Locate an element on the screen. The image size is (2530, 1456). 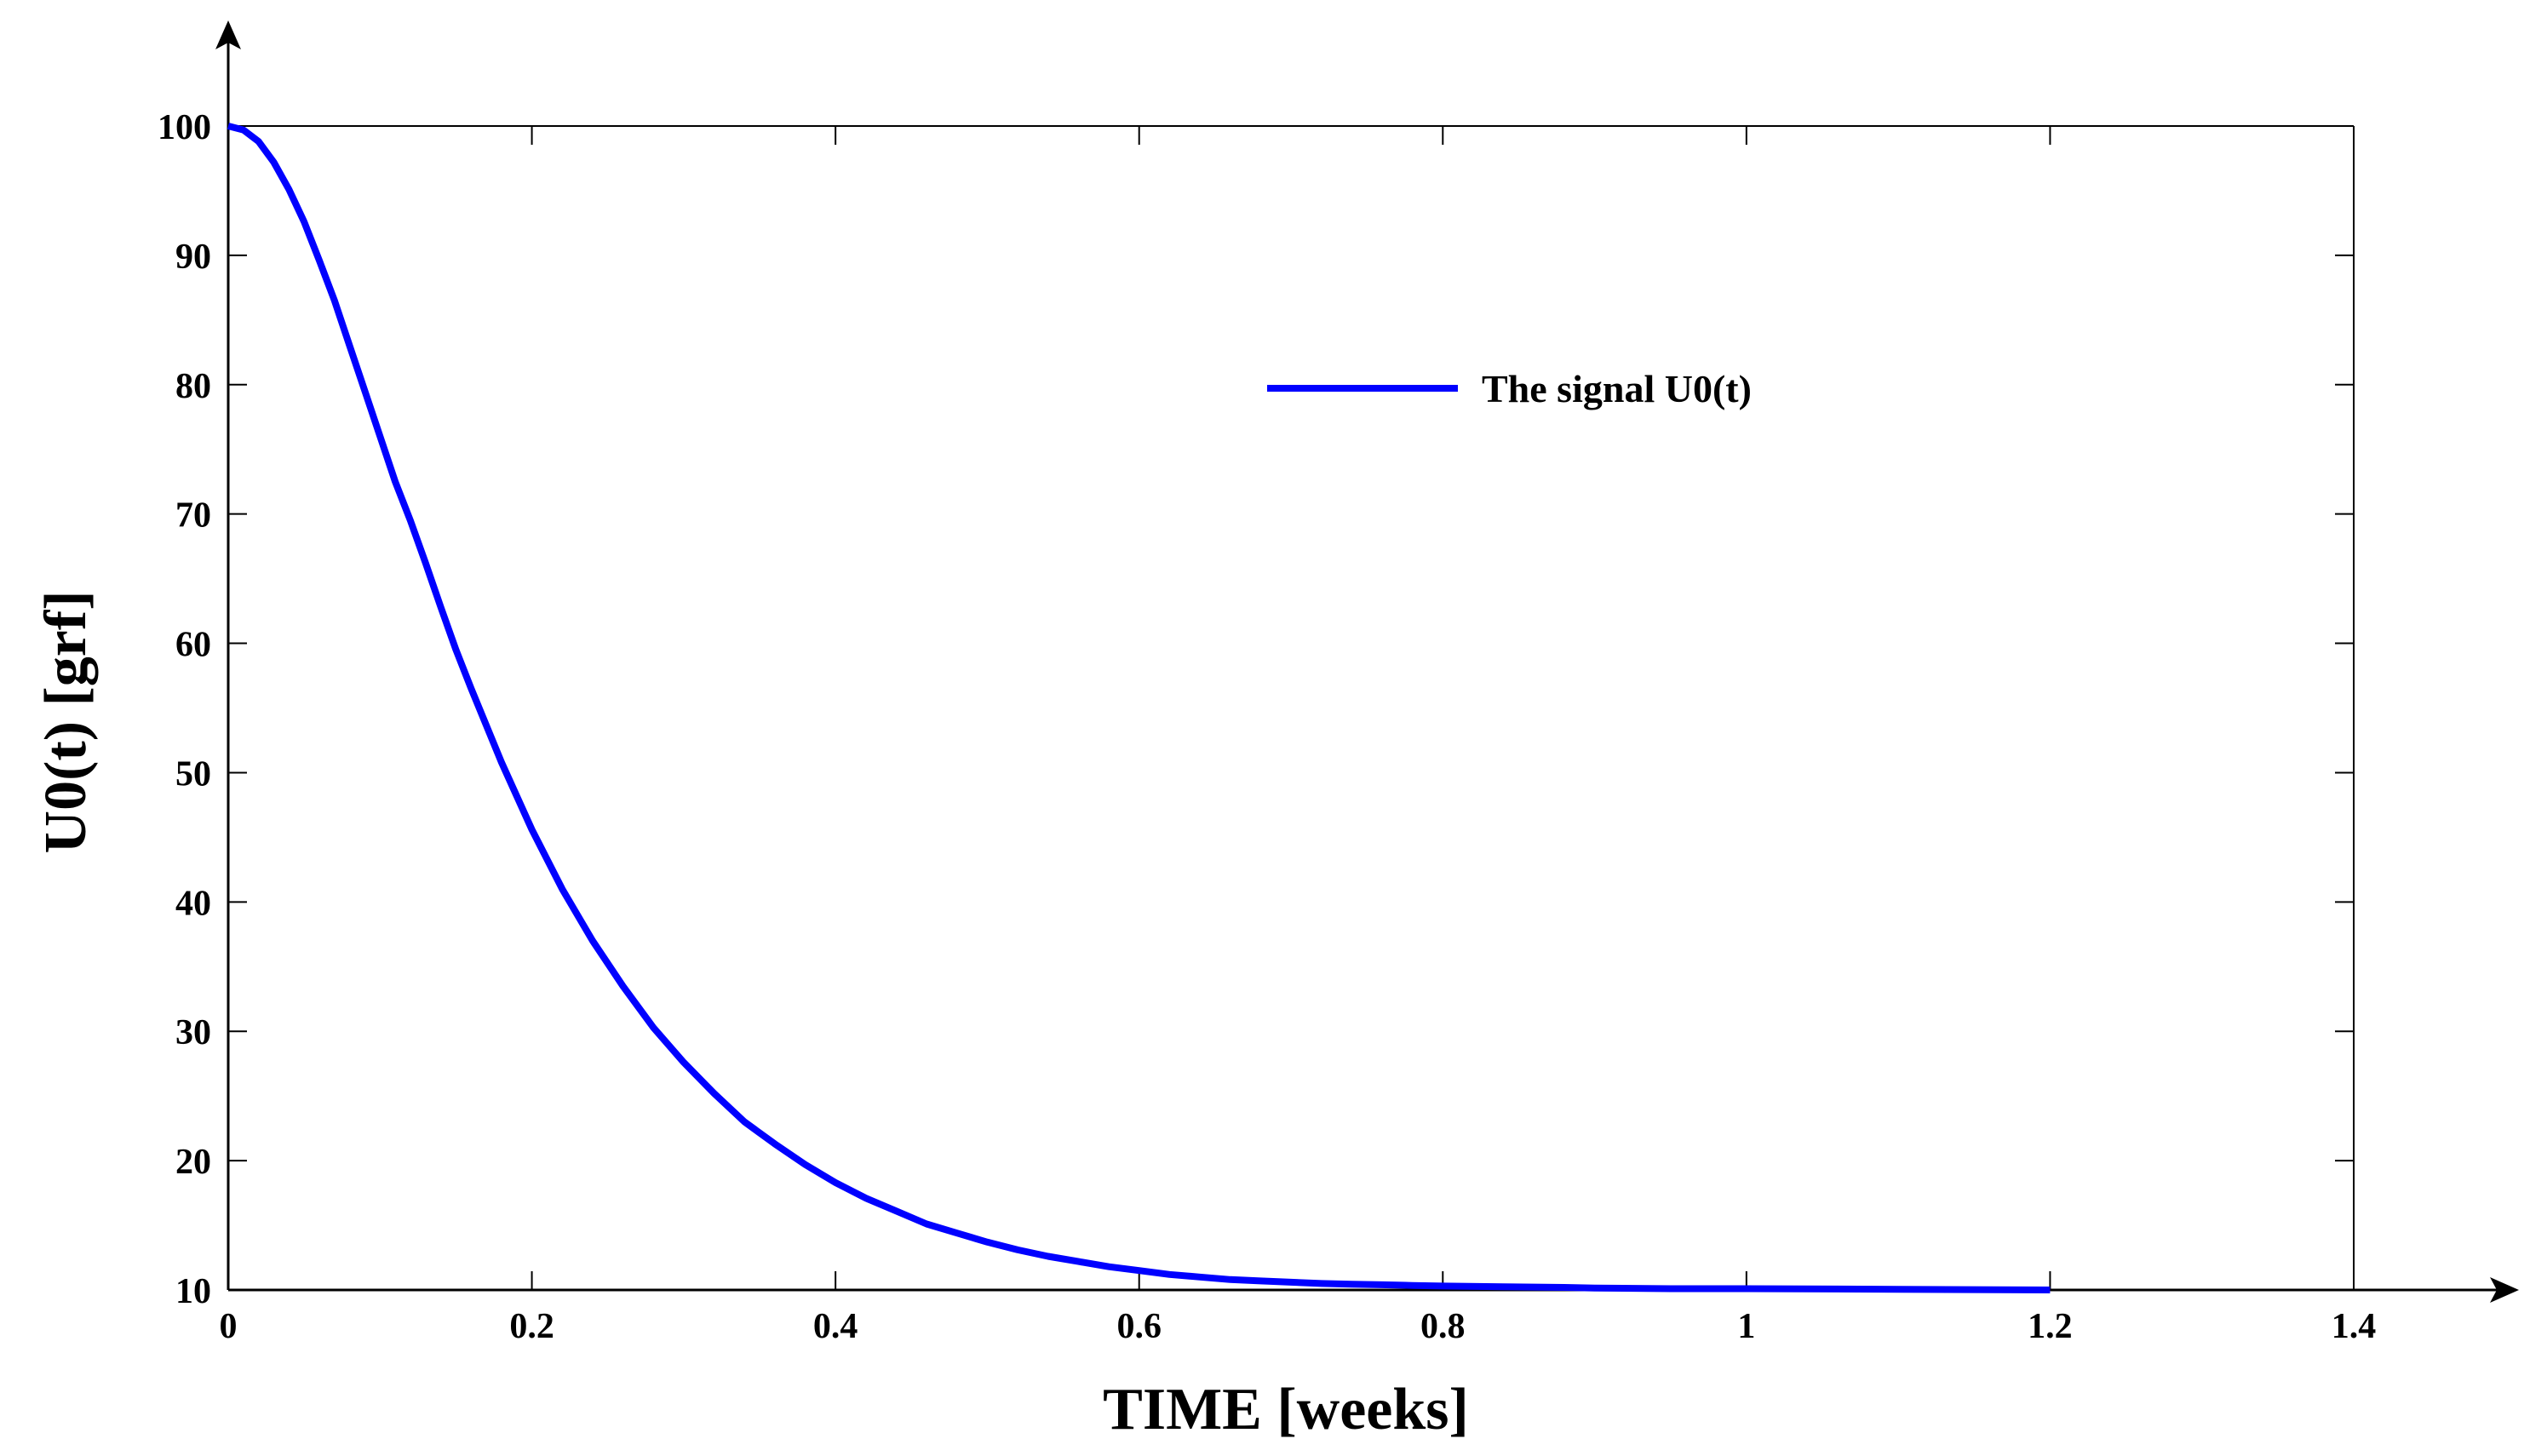
x-tick-label: 0.2 is located at coordinates (531, 1326).